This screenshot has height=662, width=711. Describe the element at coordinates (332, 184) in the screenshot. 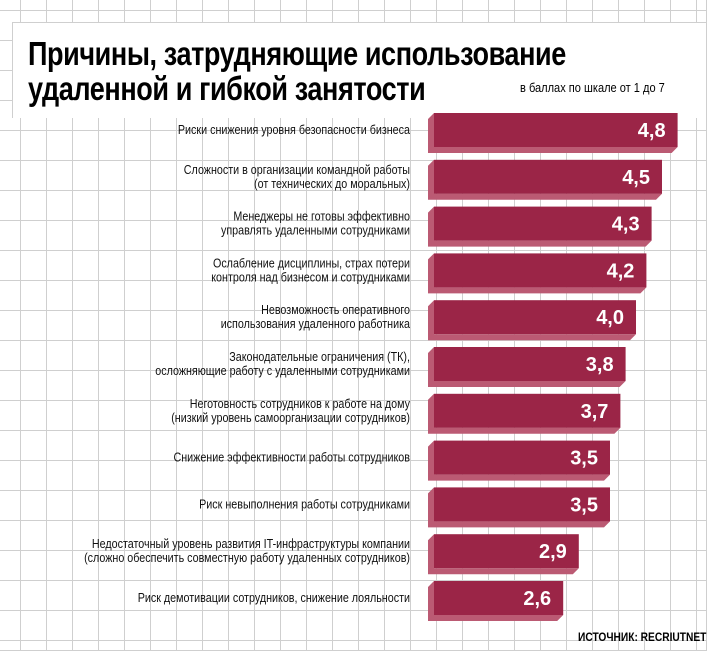

I see `category-label: (от технических до моральных)` at that location.